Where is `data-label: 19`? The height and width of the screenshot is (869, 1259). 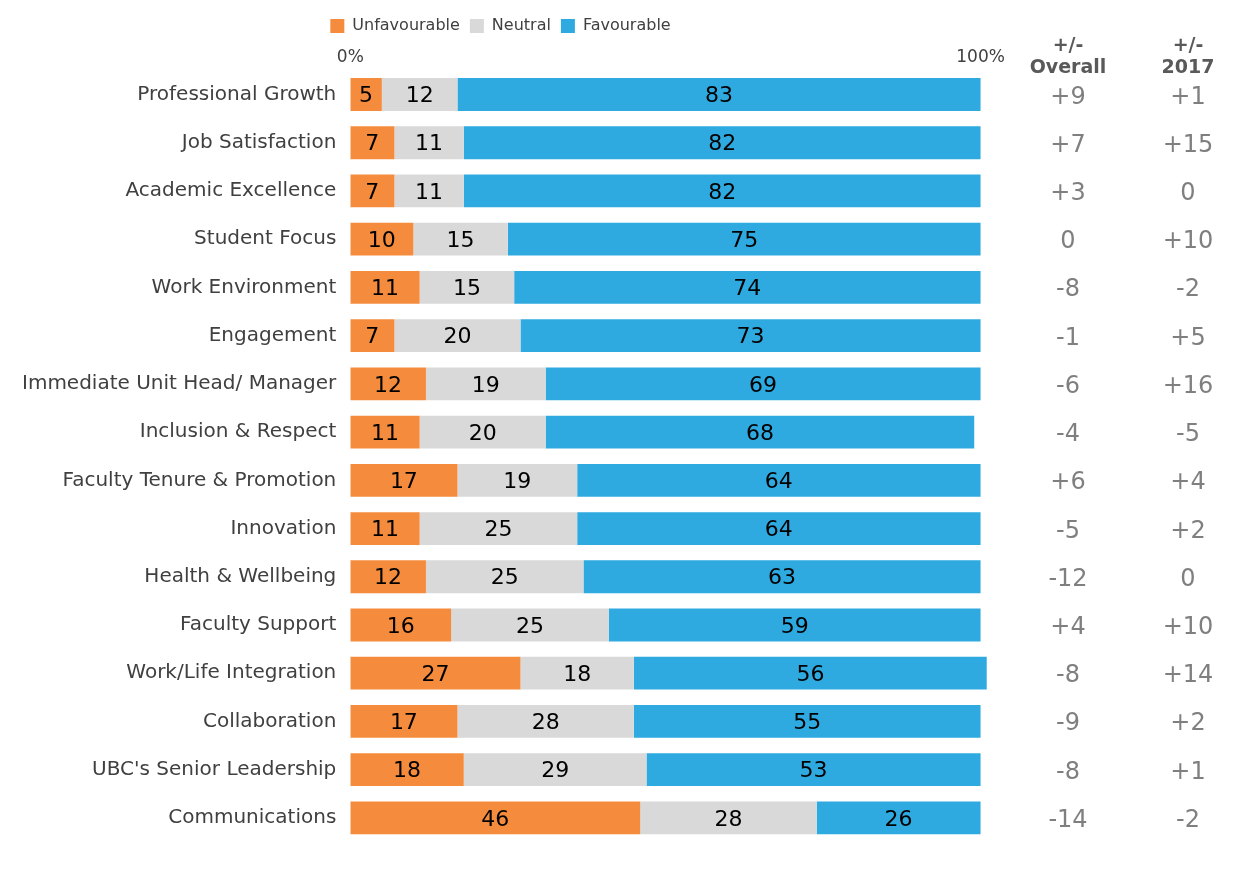
data-label: 19 is located at coordinates (517, 481).